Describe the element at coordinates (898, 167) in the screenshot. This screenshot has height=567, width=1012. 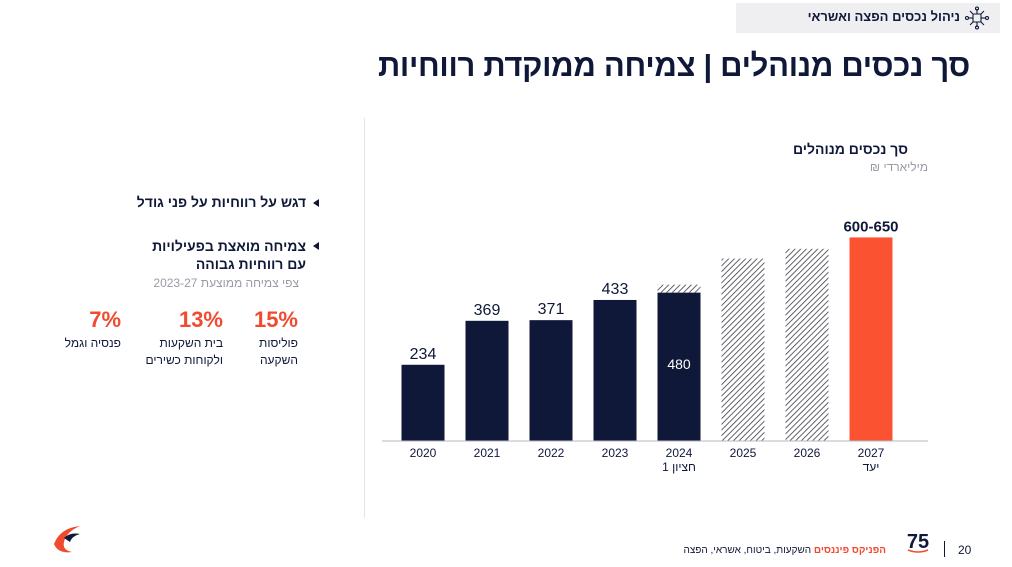
I see `chart-unit-label: מיליארדי ₪` at that location.